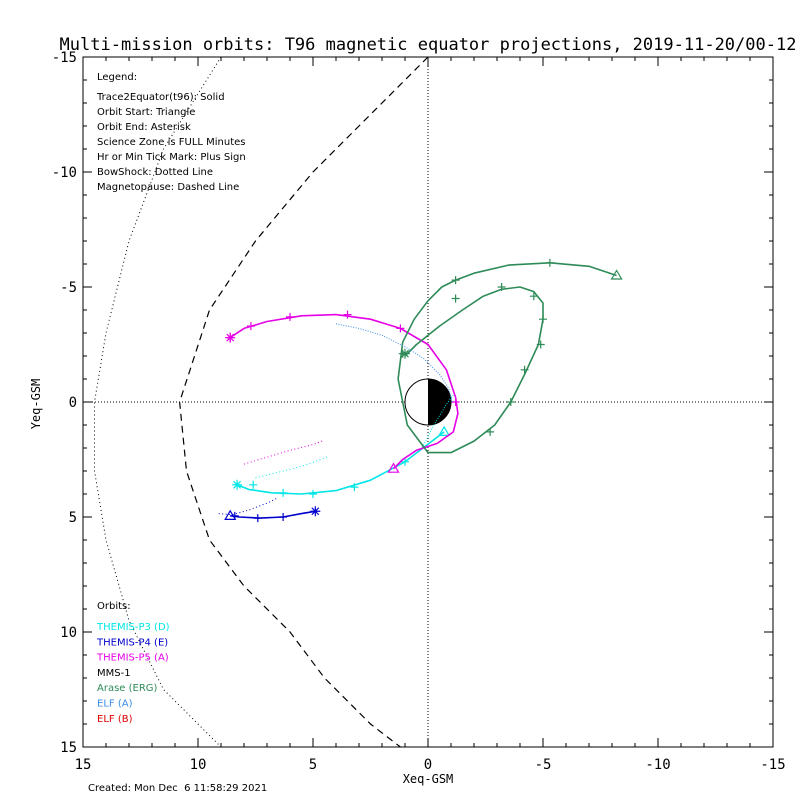 The height and width of the screenshot is (800, 800). What do you see at coordinates (132, 658) in the screenshot?
I see `orbits-legend-entry: THEMIS-P5 (A)` at bounding box center [132, 658].